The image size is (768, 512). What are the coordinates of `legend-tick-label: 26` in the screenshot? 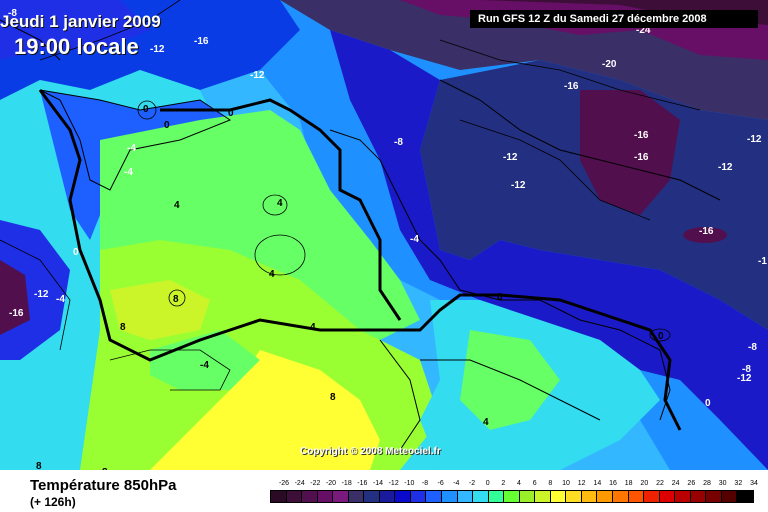 It's located at (691, 483).